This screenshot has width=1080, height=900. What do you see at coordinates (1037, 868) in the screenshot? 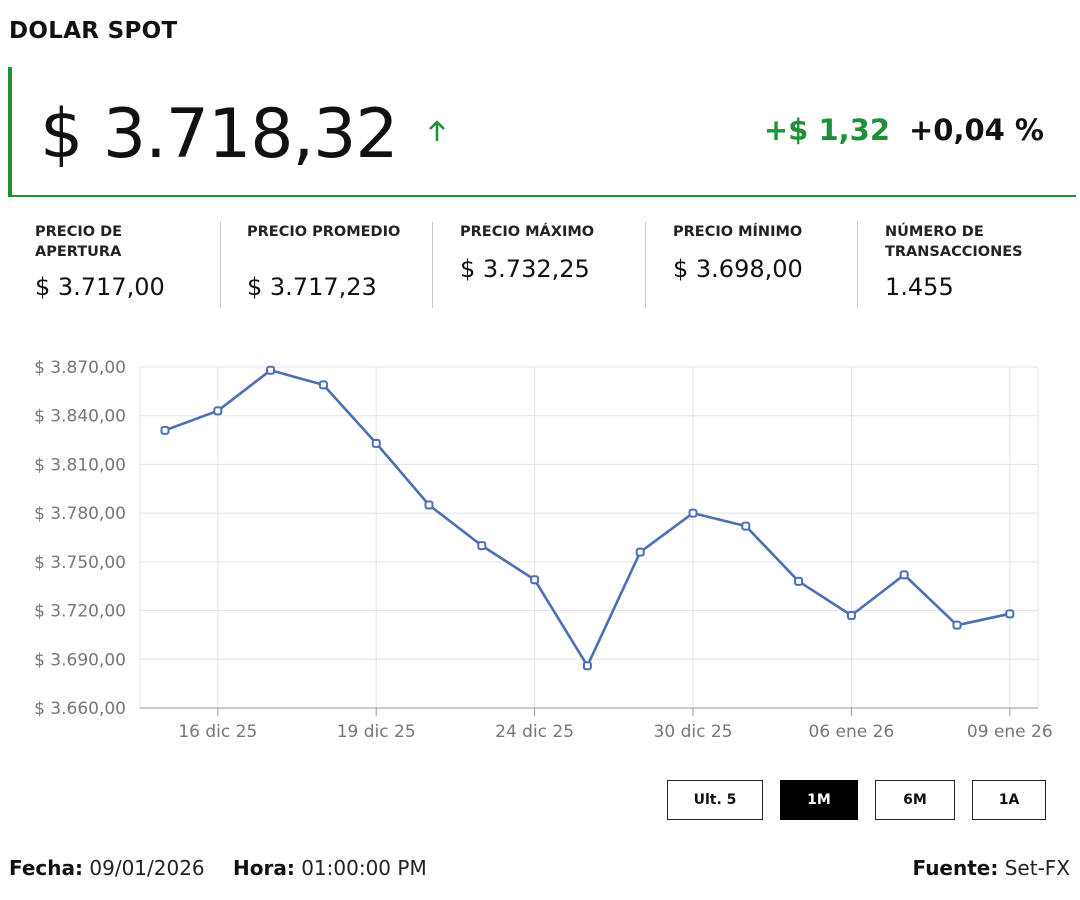
I see `source-value: Set-FX` at bounding box center [1037, 868].